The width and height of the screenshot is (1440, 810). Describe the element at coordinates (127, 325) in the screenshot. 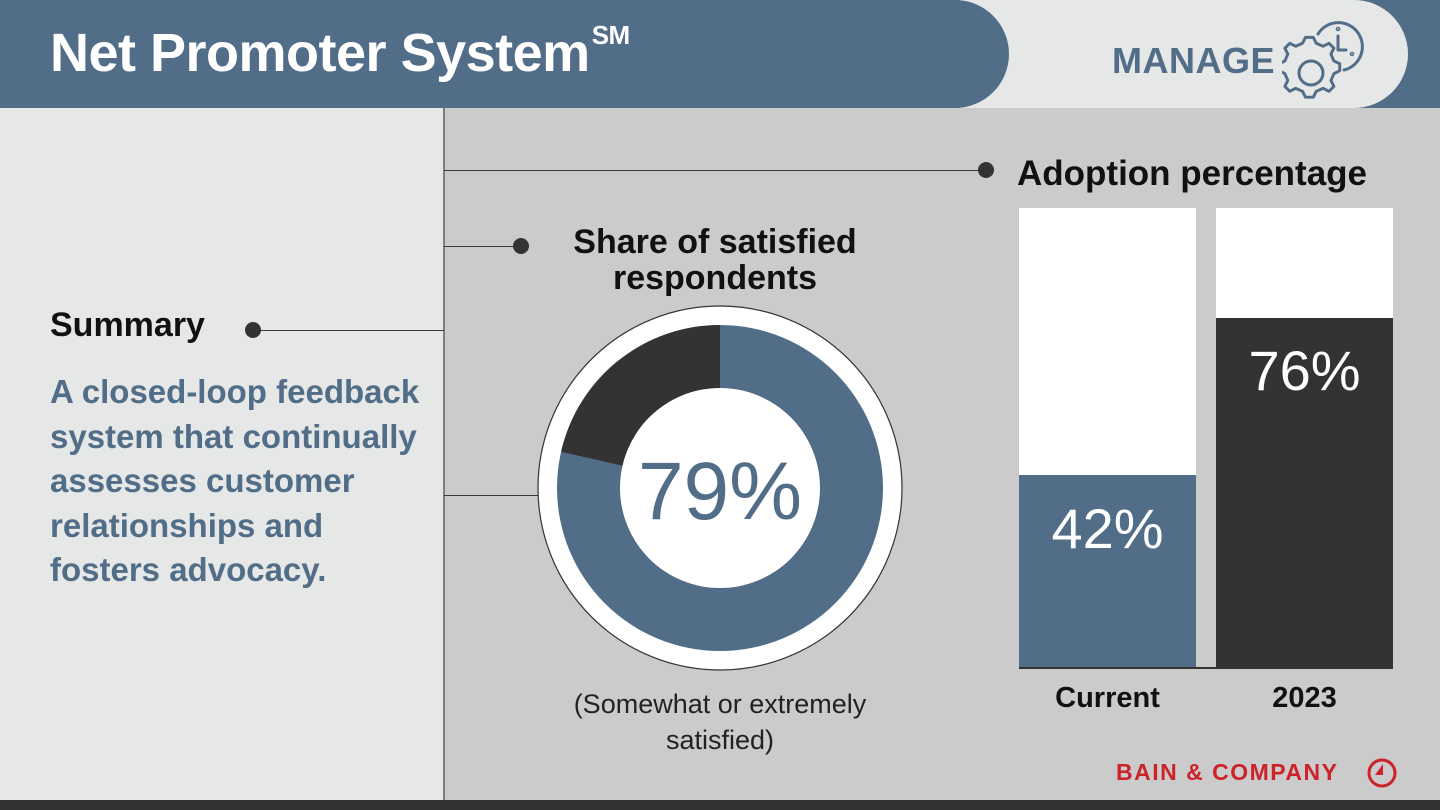

I see `summary-label: Summary` at that location.